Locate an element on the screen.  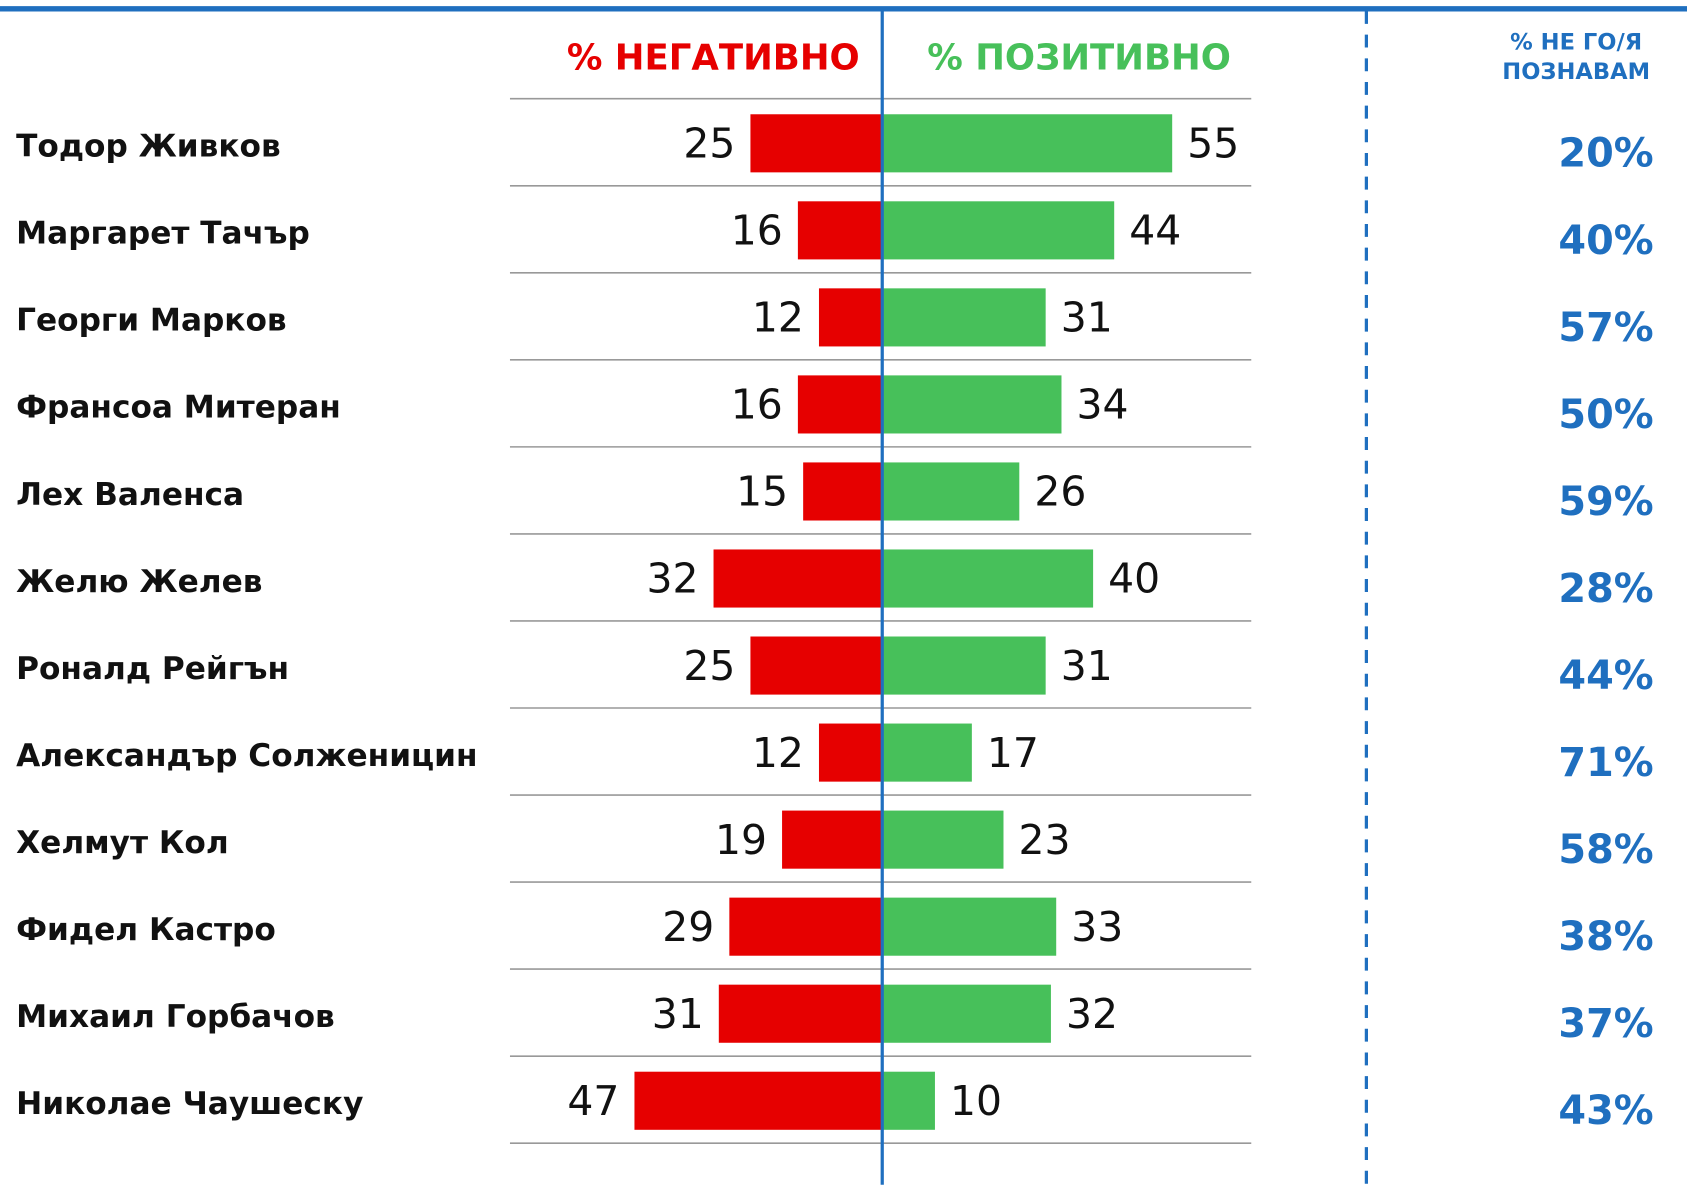
side-column-title: % НЕ ГО/Я ПОЗНАВАМ is located at coordinates (1576, 57).